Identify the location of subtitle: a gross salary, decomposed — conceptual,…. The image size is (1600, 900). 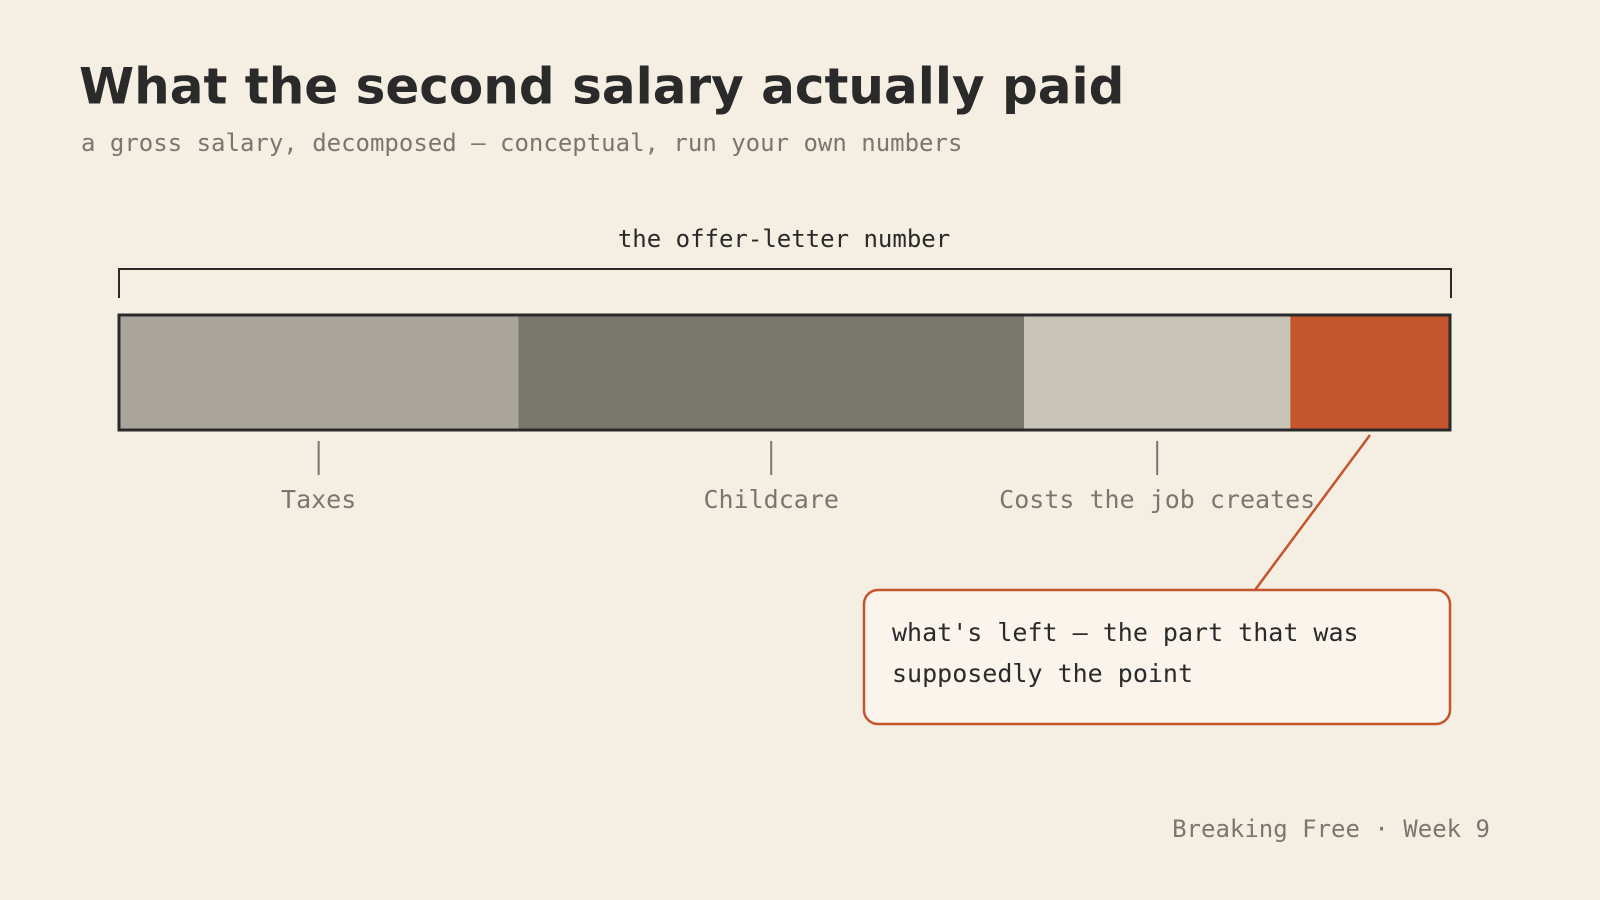
(521, 143).